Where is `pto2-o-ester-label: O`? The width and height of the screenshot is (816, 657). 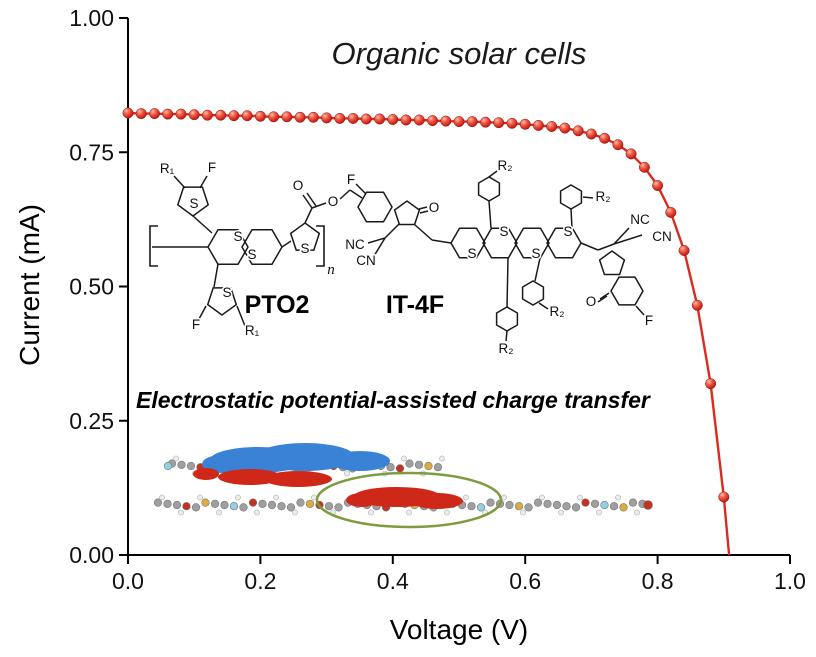 pto2-o-ester-label: O is located at coordinates (333, 201).